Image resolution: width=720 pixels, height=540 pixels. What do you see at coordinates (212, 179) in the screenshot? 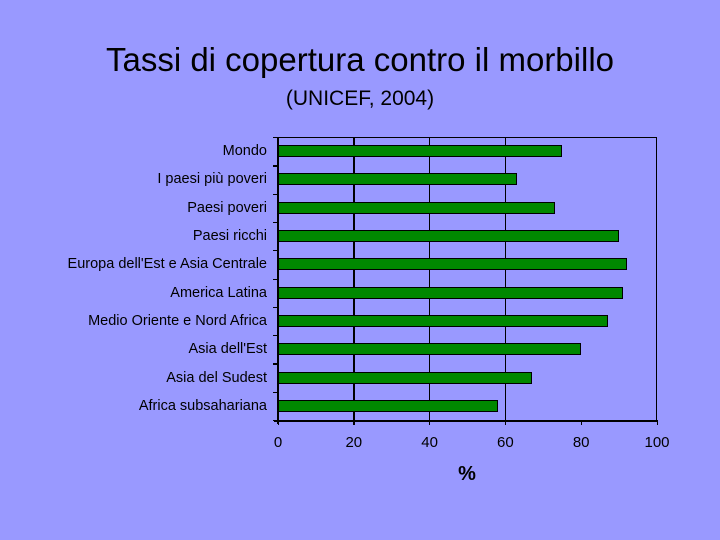
I see `category-label: I paesi più poveri` at bounding box center [212, 179].